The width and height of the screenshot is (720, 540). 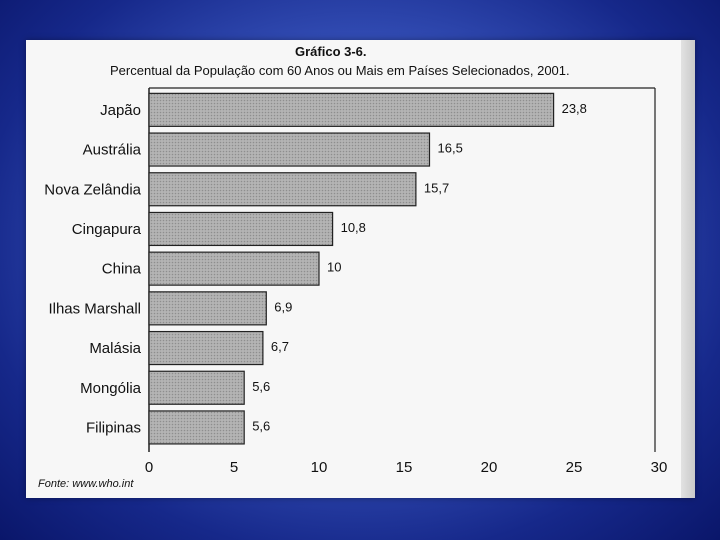 What do you see at coordinates (113, 427) in the screenshot?
I see `category-label: Filipinas` at bounding box center [113, 427].